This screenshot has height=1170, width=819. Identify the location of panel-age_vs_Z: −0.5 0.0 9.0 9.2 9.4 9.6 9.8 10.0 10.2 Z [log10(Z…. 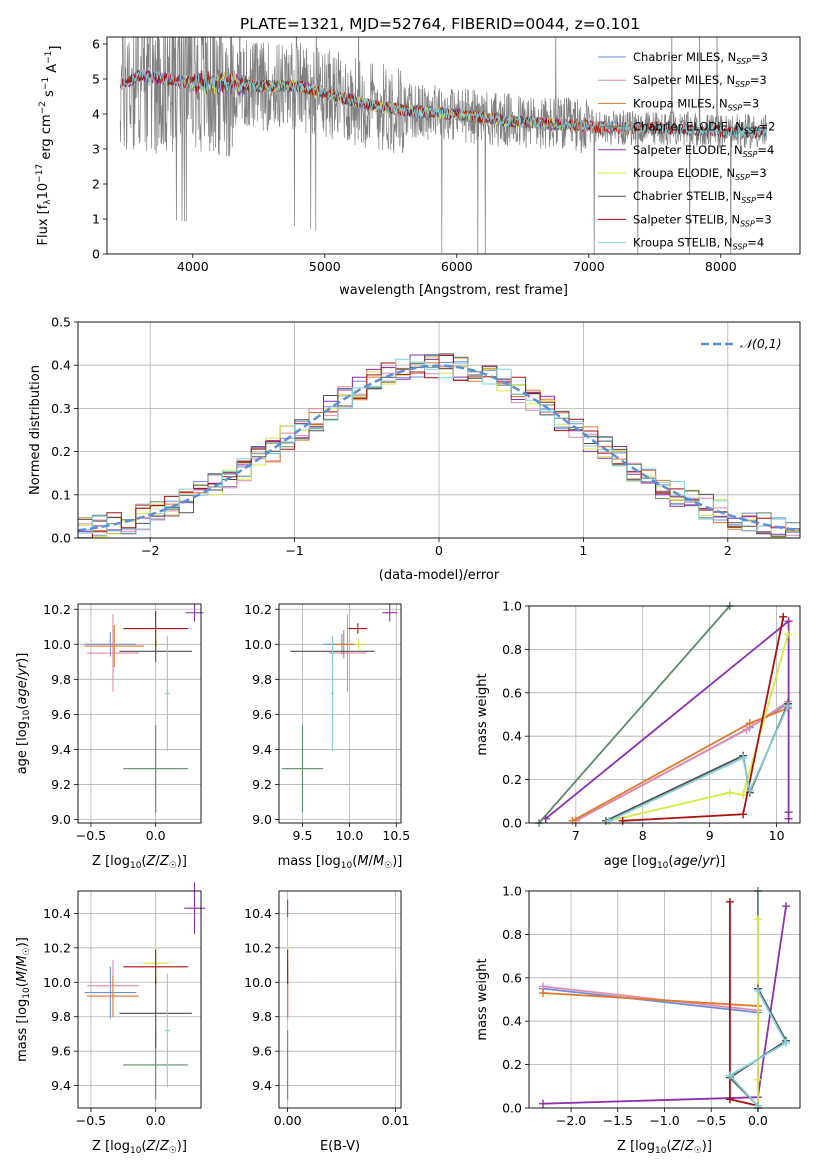
(109, 736).